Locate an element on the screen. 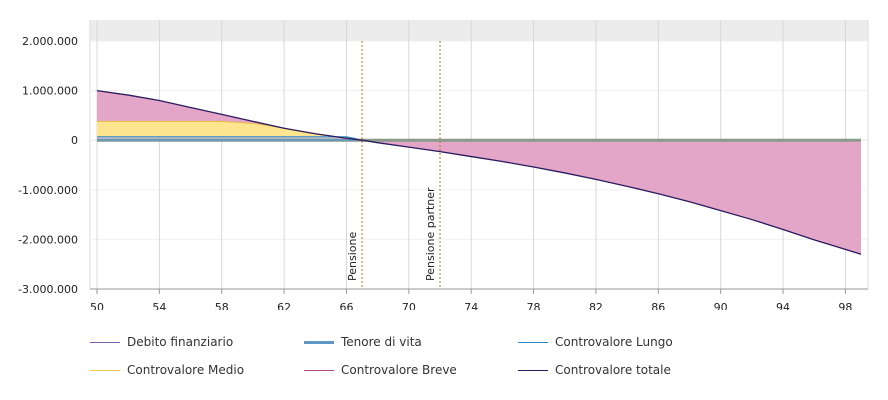  legend-item-debito-finanziario: Debito finanziario is located at coordinates (161, 342).